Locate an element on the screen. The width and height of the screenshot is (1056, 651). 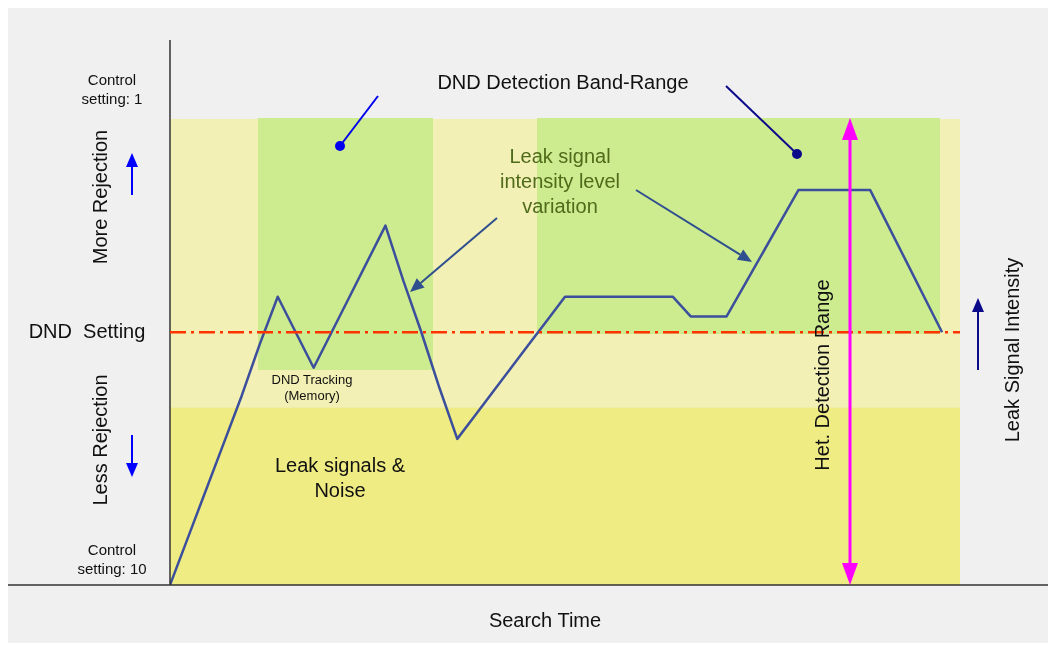
annotation: Het. Detection Range is located at coordinates (821, 375).